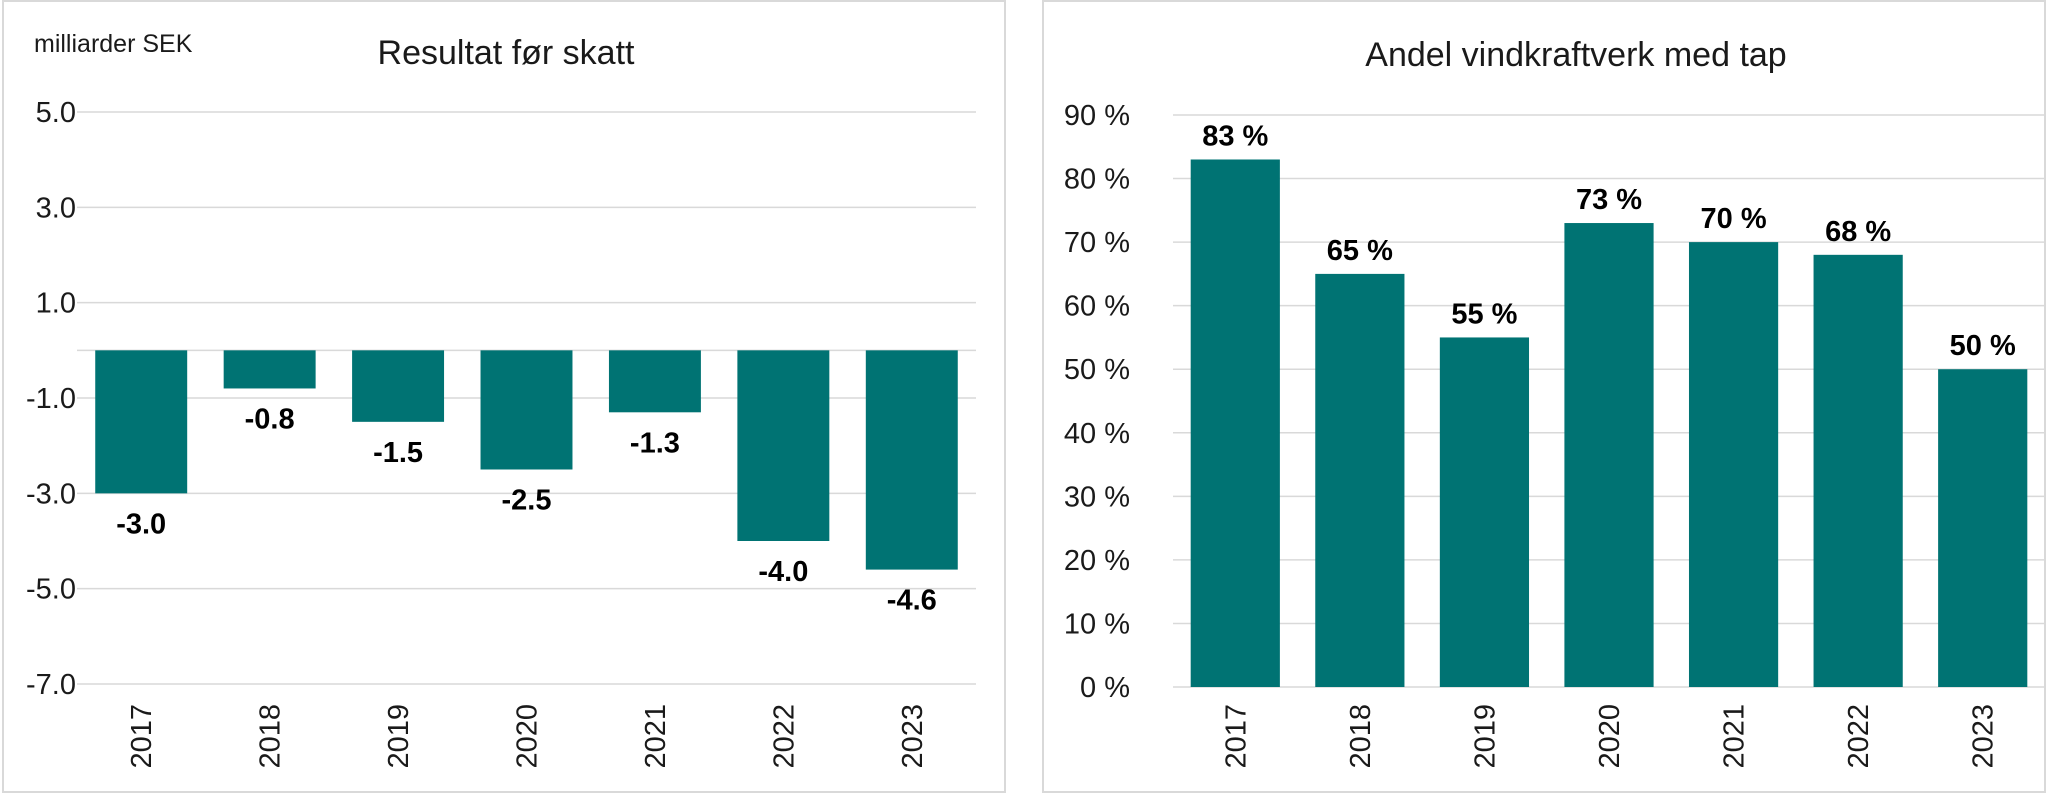 This screenshot has width=2048, height=795. Describe the element at coordinates (912, 601) in the screenshot. I see `data-label: -4.6` at that location.